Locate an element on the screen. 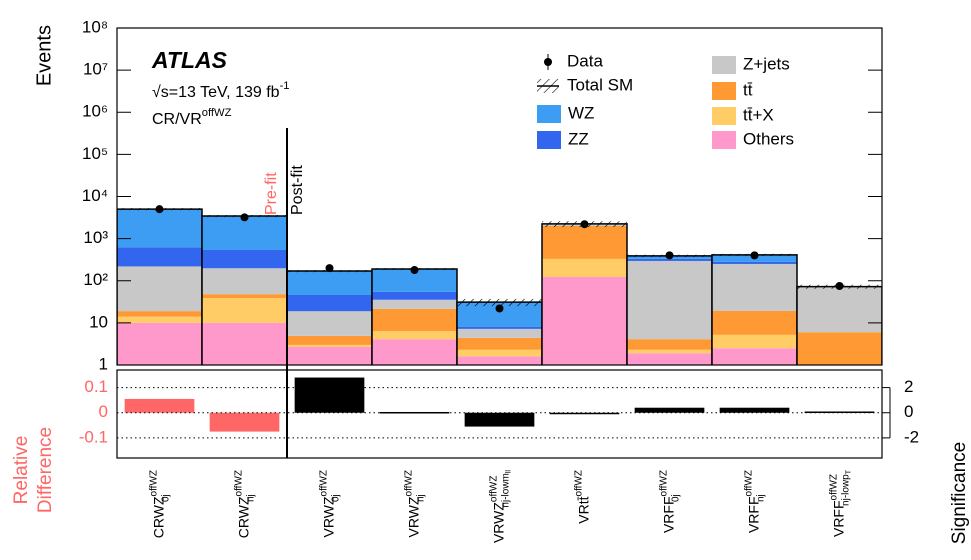 Image resolution: width=971 pixels, height=560 pixels. y-tick-label: 1 is located at coordinates (103, 363).